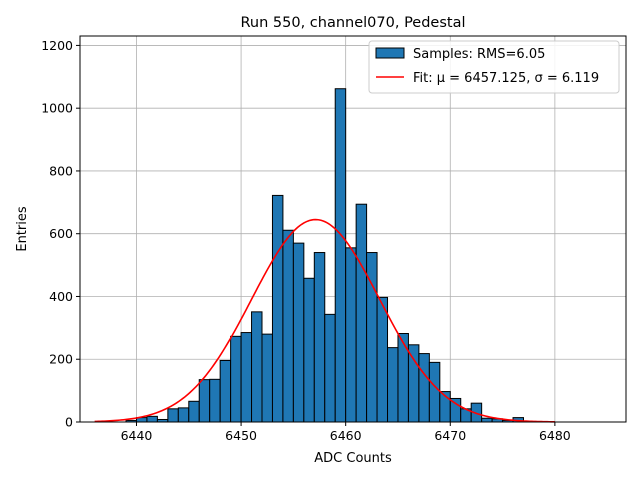  What do you see at coordinates (57, 45) in the screenshot?
I see `y-tick-label: 1200` at bounding box center [57, 45].